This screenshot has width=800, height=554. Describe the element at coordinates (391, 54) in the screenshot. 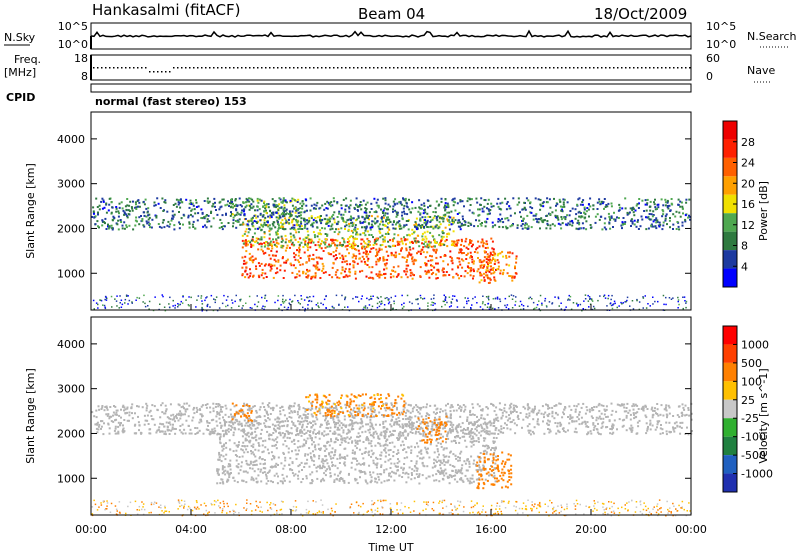

I see `nsky-trace` at that location.